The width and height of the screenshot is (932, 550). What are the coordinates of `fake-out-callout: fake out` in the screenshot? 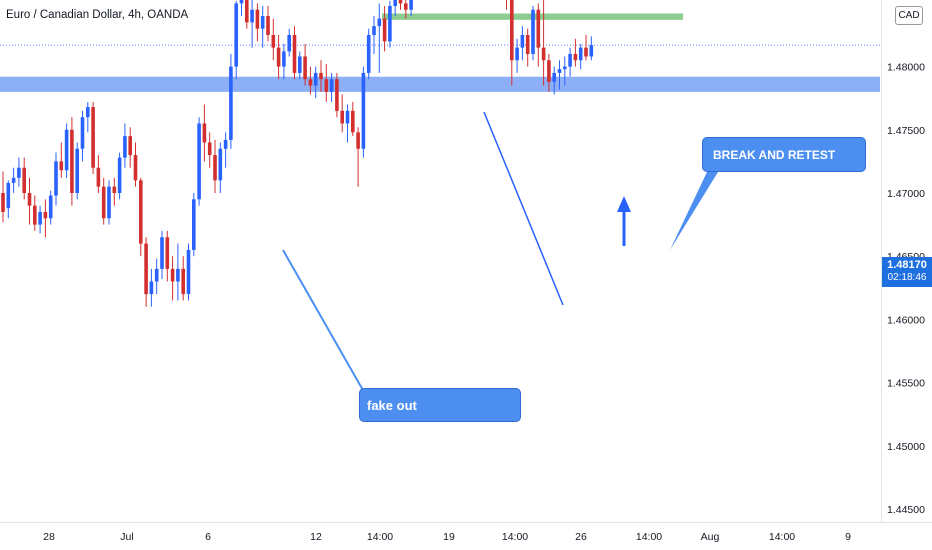 It's located at (440, 405).